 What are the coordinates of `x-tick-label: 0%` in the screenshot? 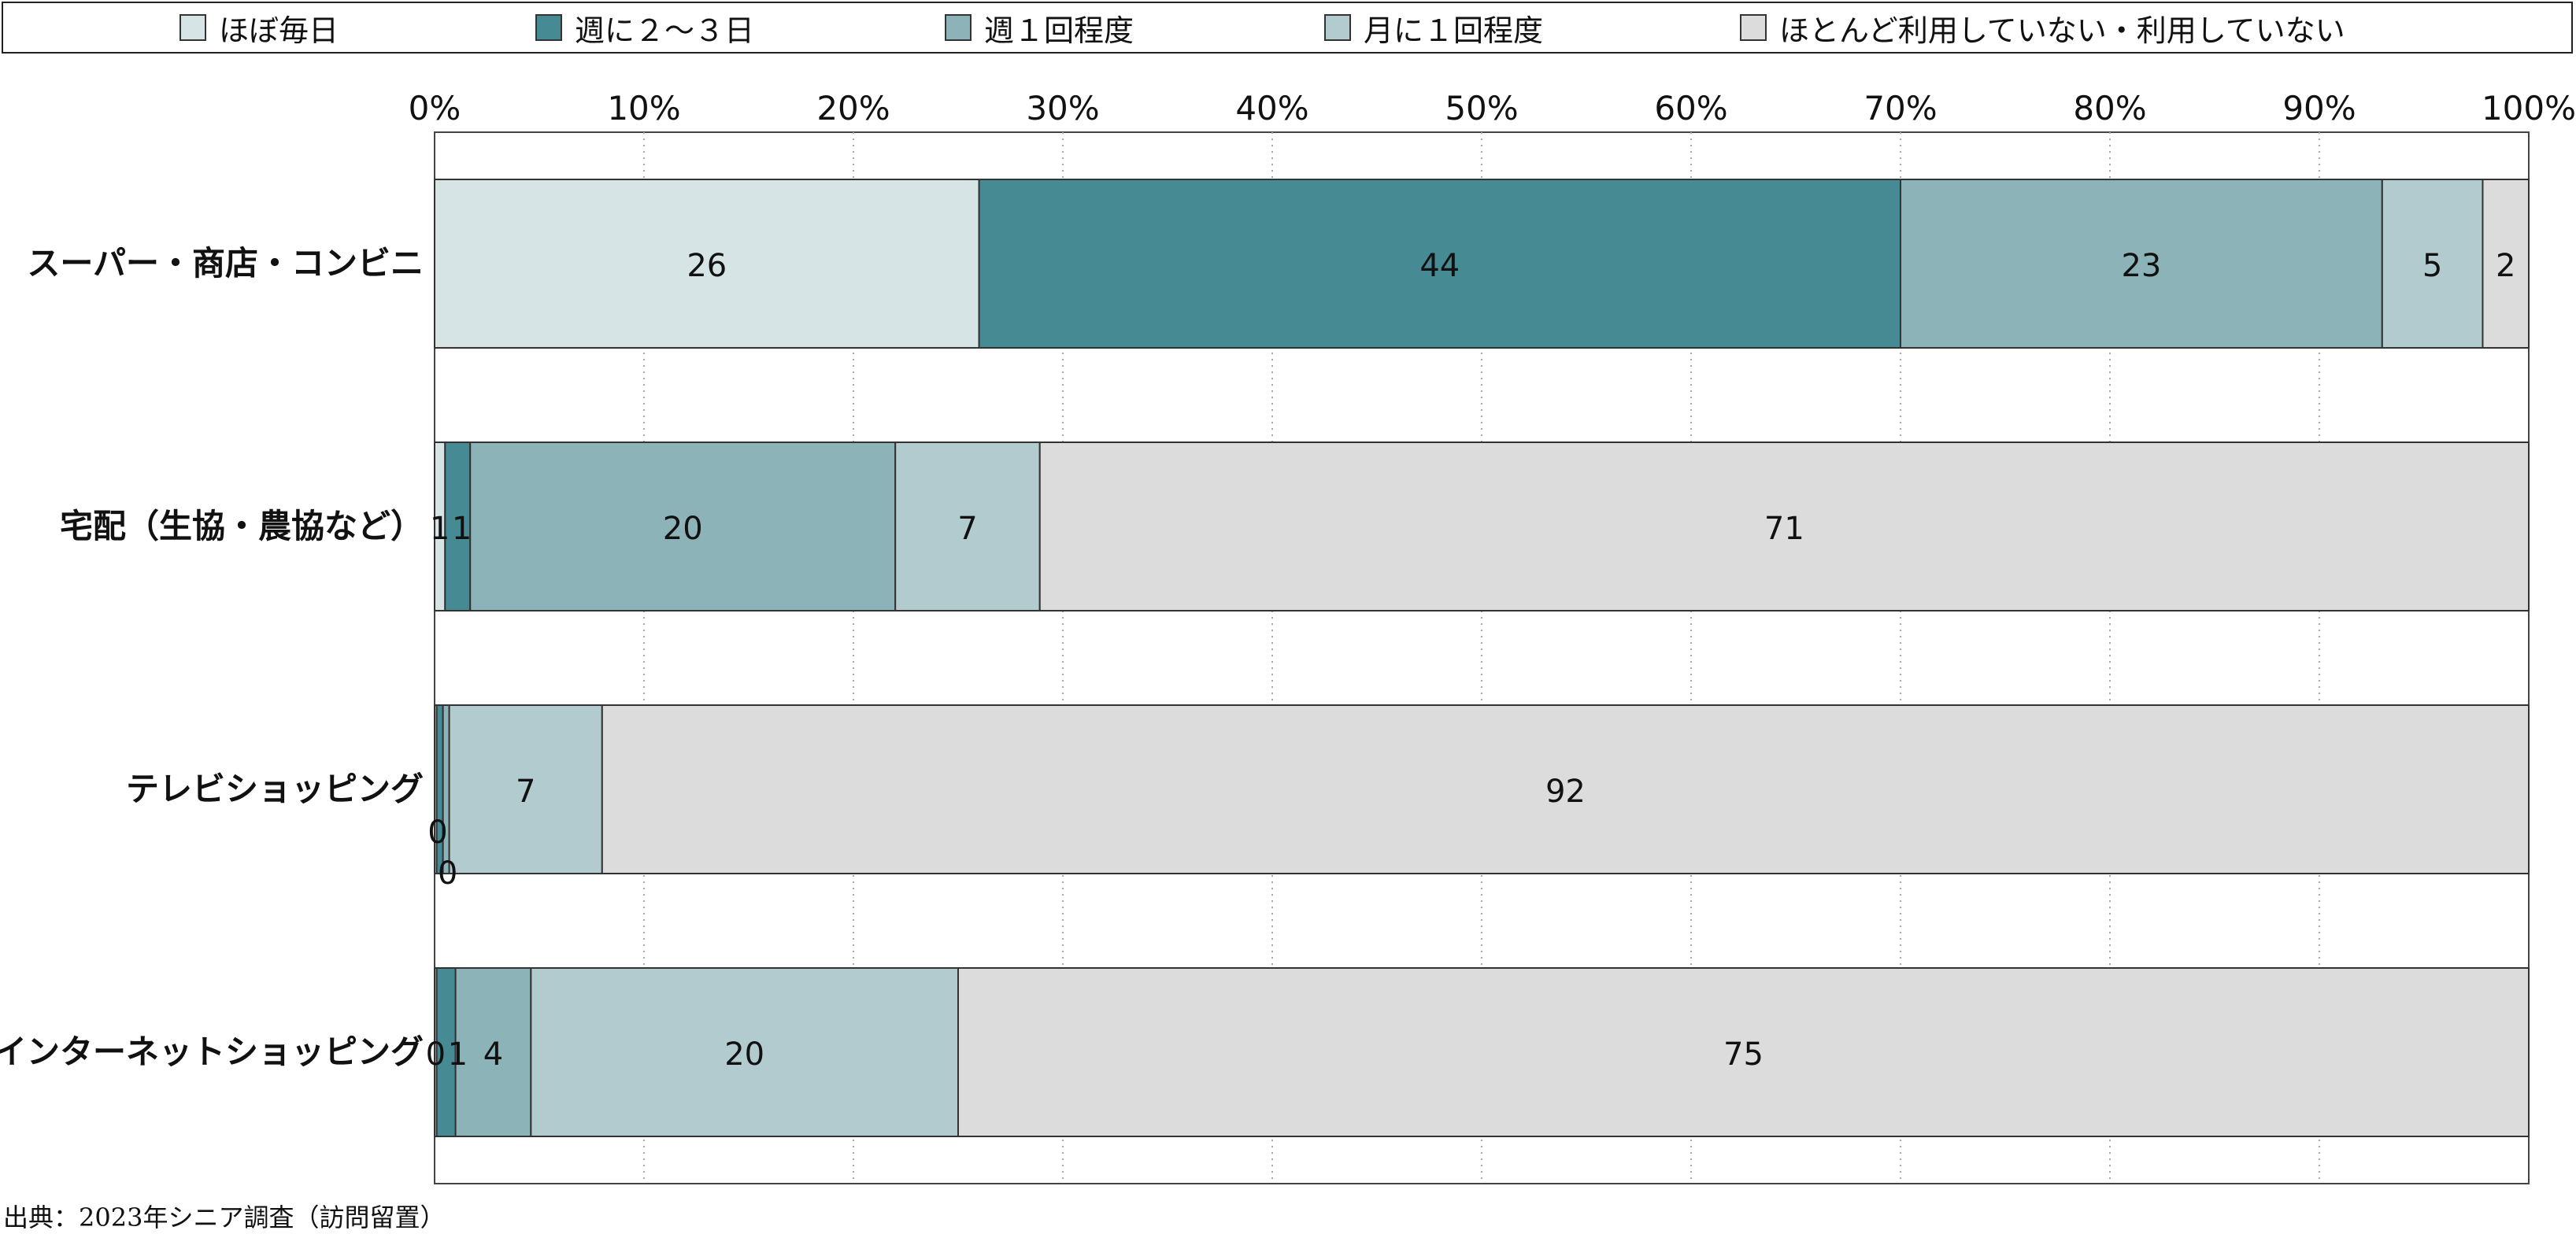 It's located at (435, 108).